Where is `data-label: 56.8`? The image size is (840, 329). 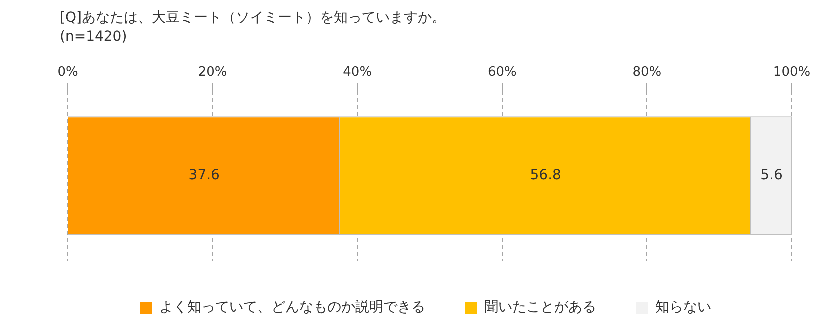 data-label: 56.8 is located at coordinates (546, 176).